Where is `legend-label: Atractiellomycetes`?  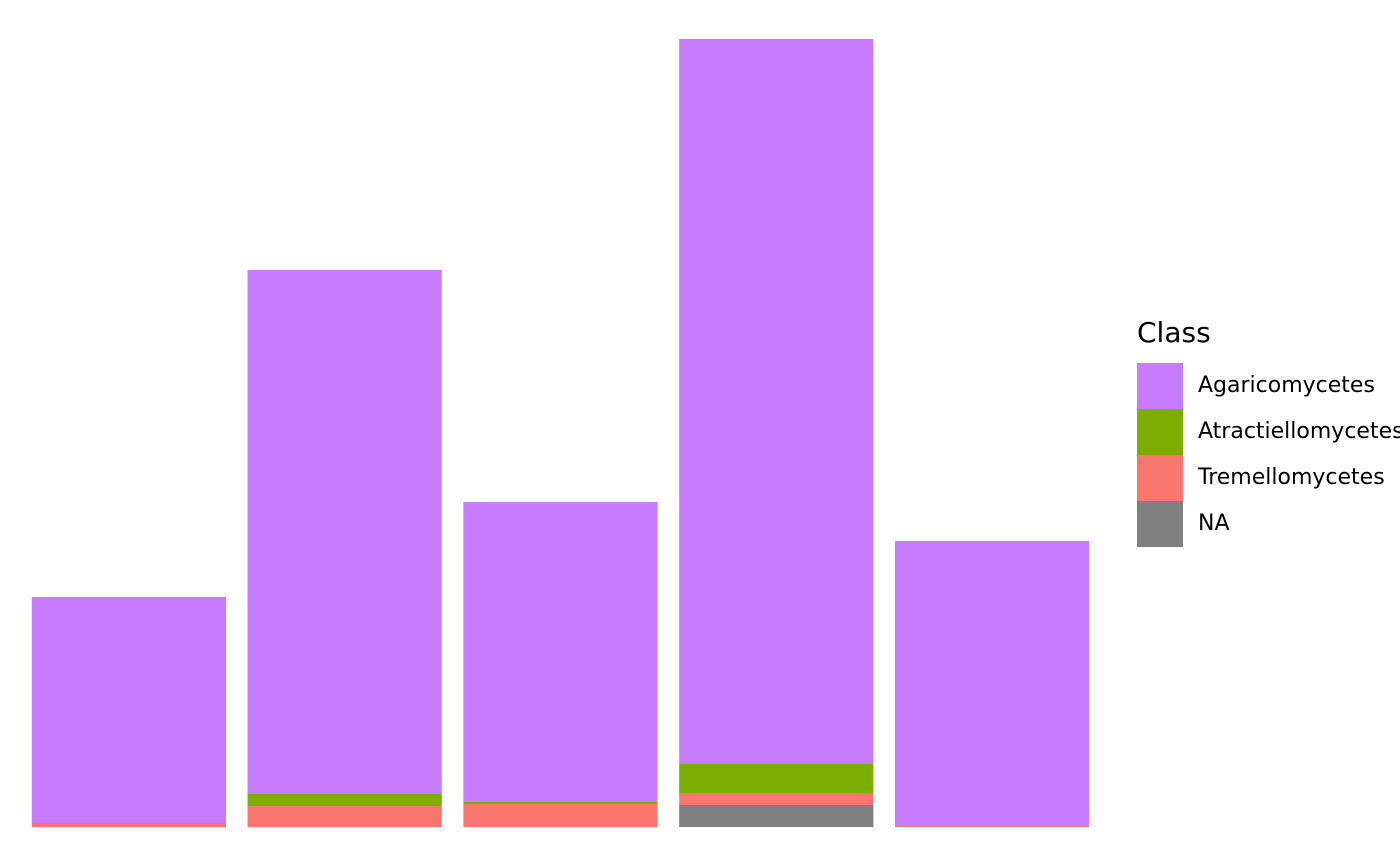 legend-label: Atractiellomycetes is located at coordinates (1299, 431).